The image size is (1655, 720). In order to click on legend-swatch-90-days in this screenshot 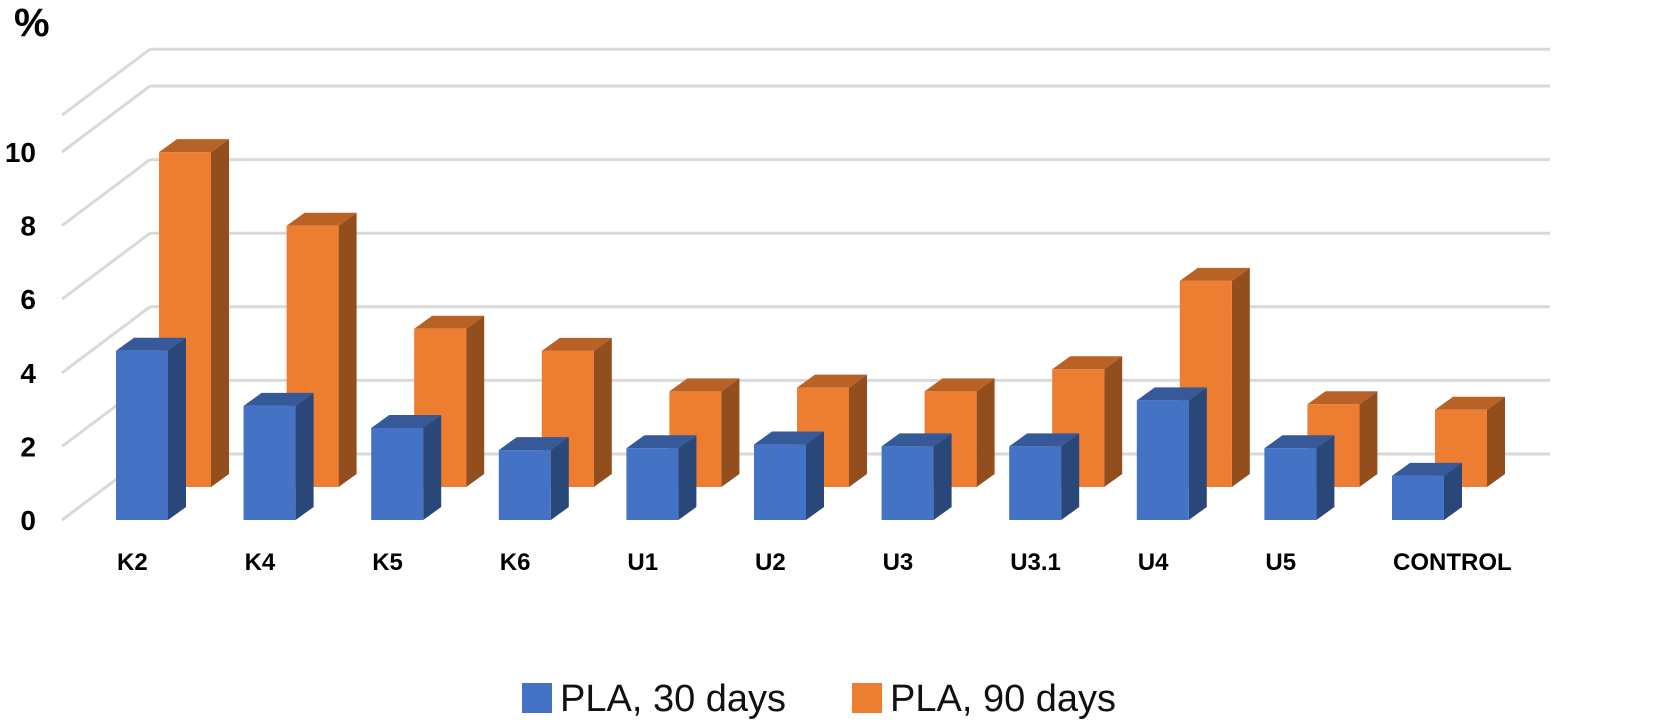, I will do `click(867, 698)`.